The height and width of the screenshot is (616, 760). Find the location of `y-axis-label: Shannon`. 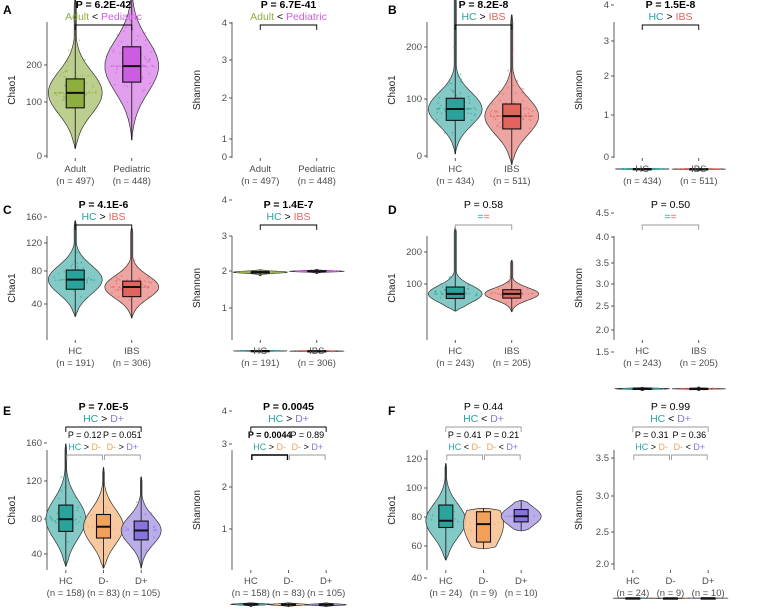

y-axis-label: Shannon is located at coordinates (579, 288).